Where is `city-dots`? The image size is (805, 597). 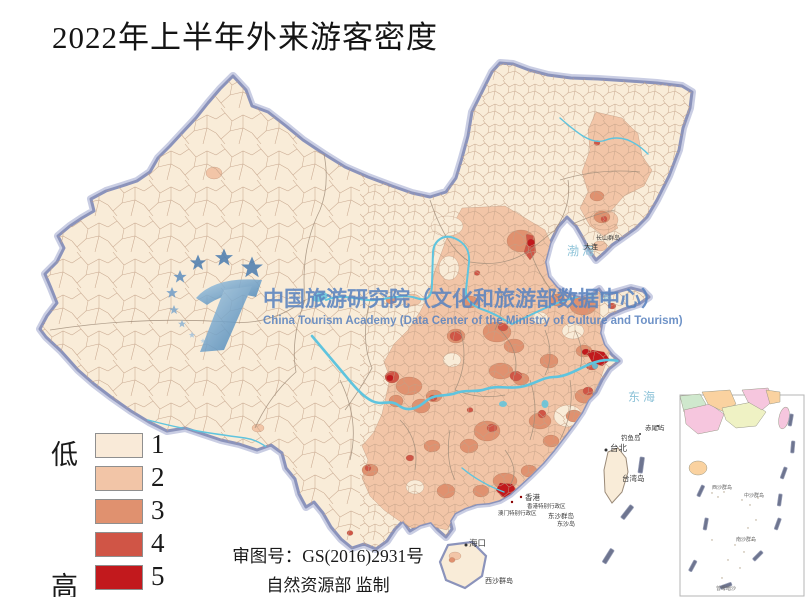 city-dots is located at coordinates (561, 486).